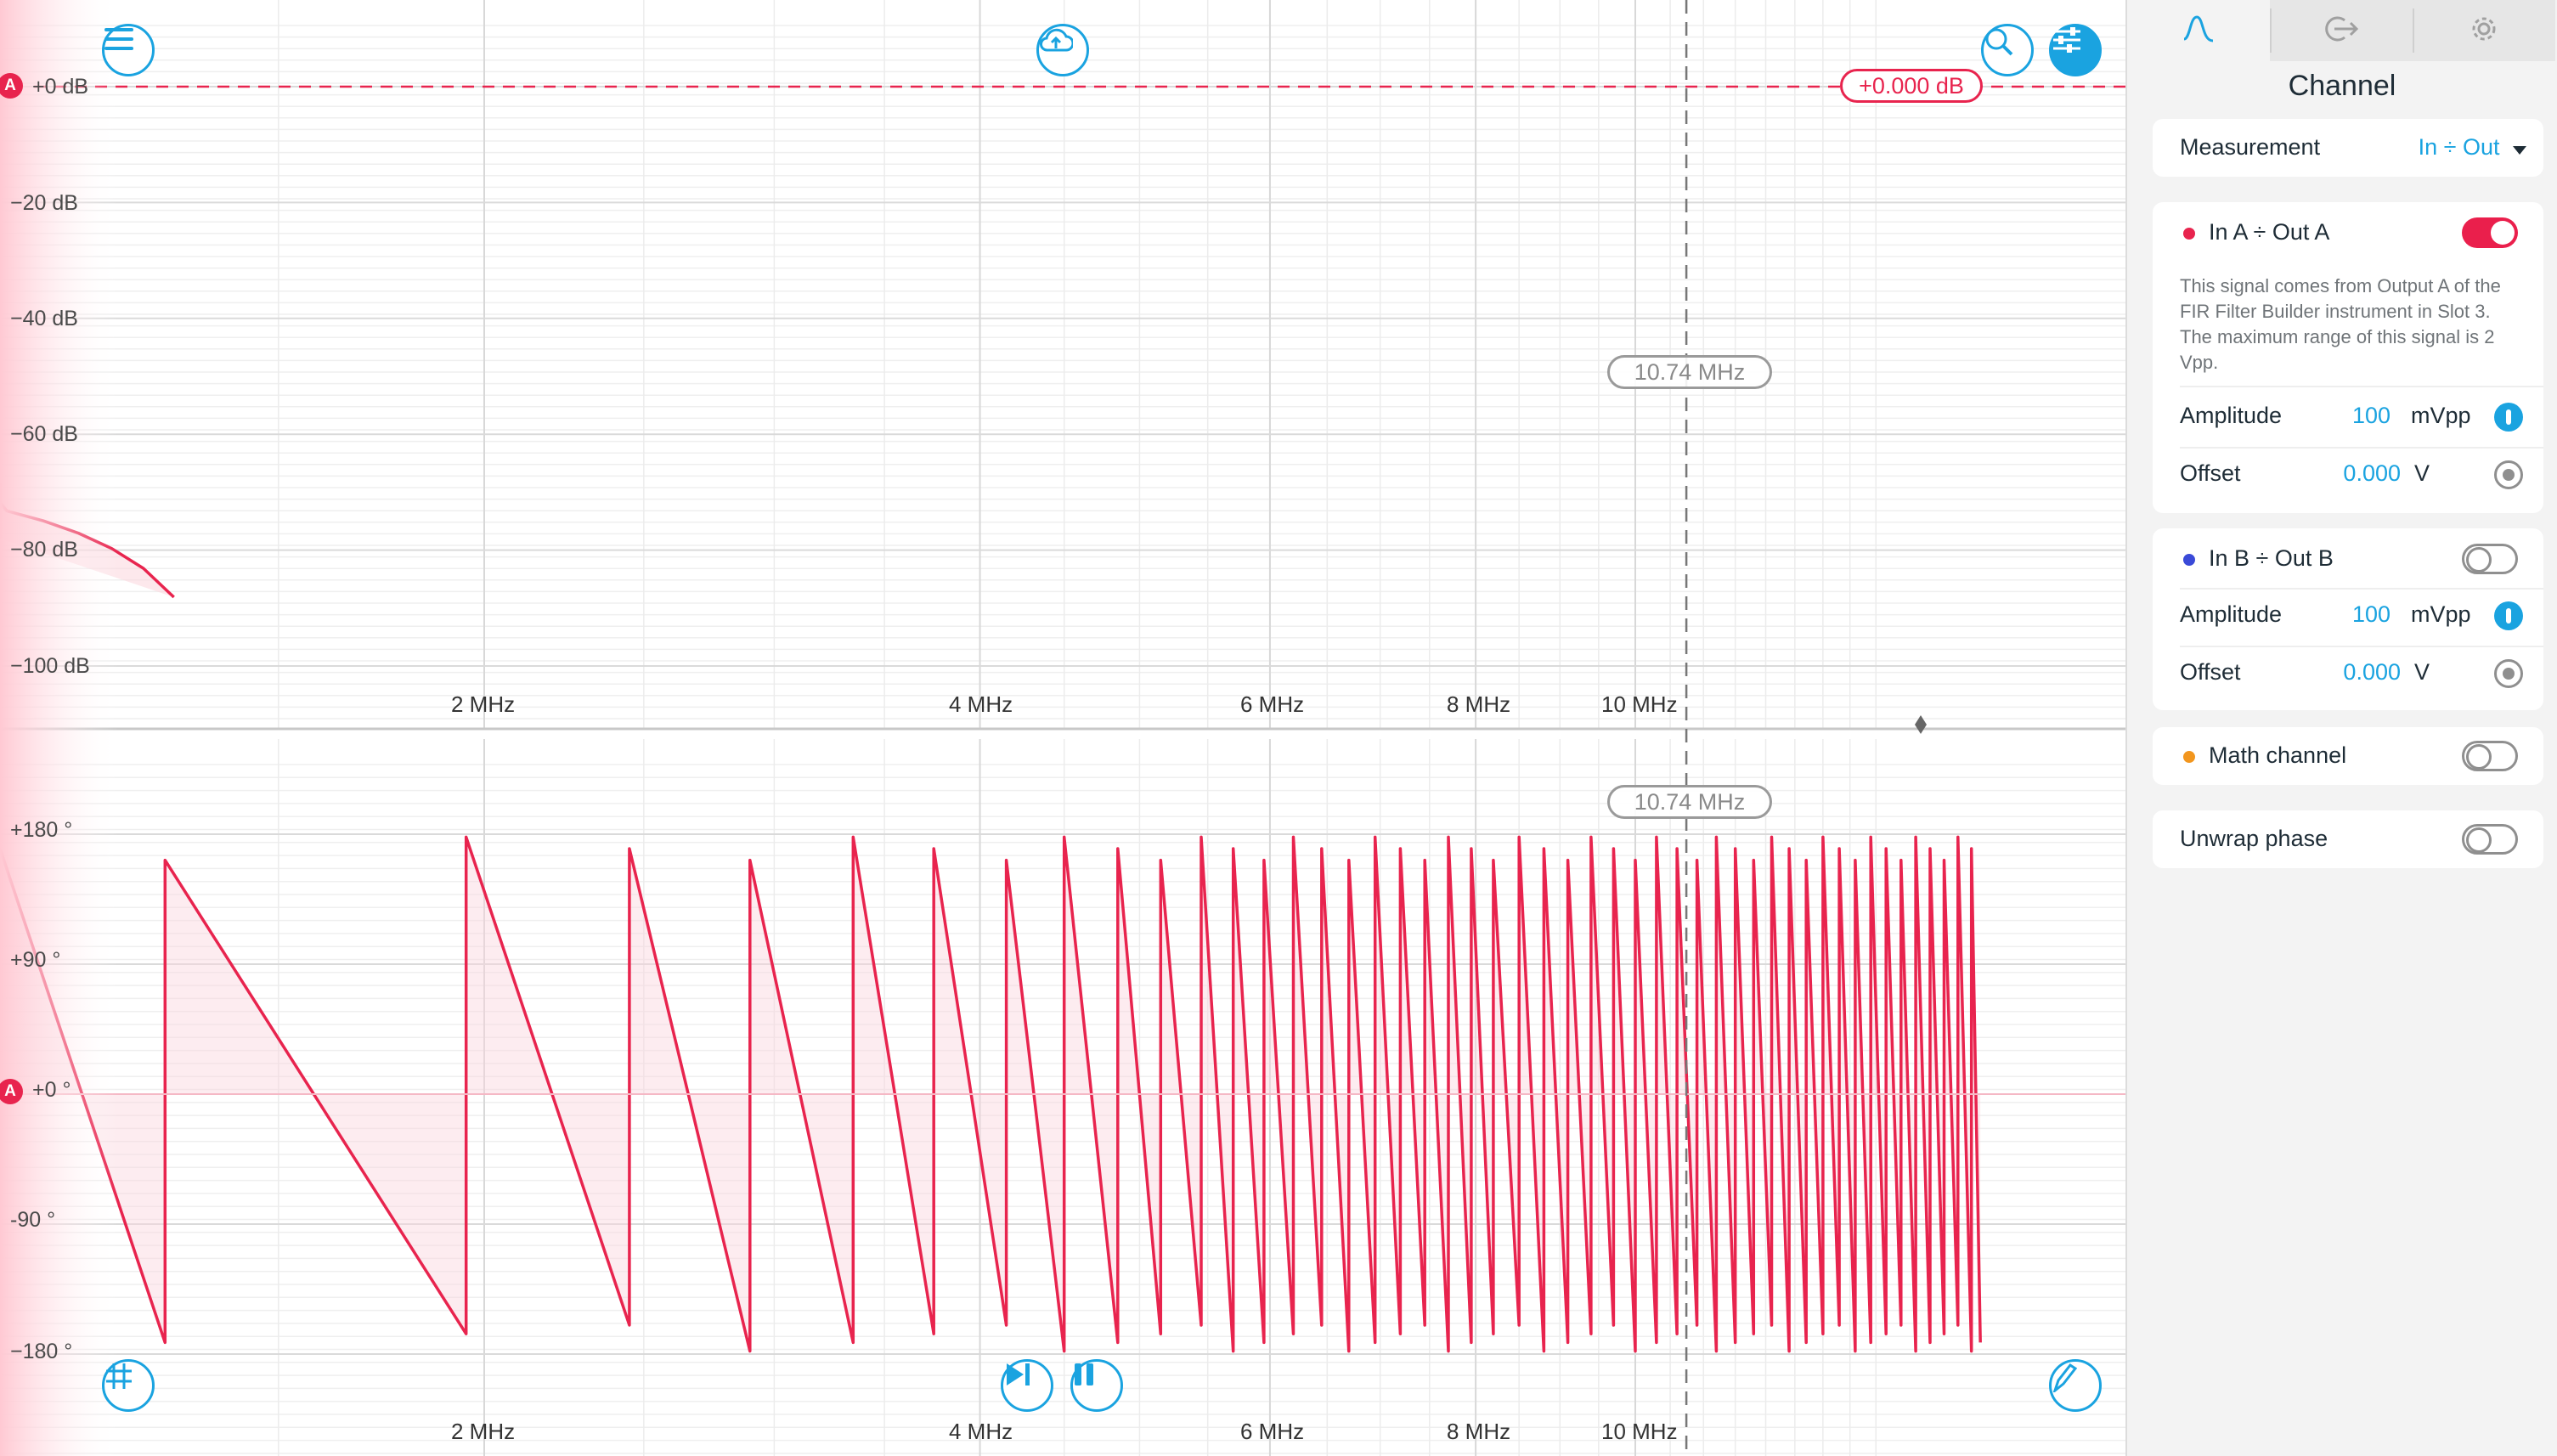  Describe the element at coordinates (2372, 672) in the screenshot. I see `channel-b-offset-value: 0.000` at that location.